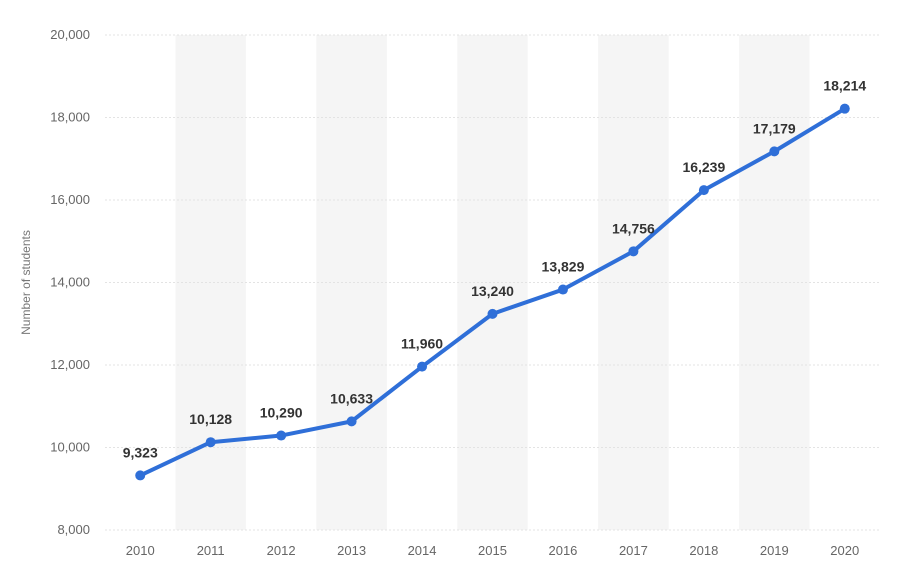  I want to click on data-label-2012: 10,290, so click(281, 413).